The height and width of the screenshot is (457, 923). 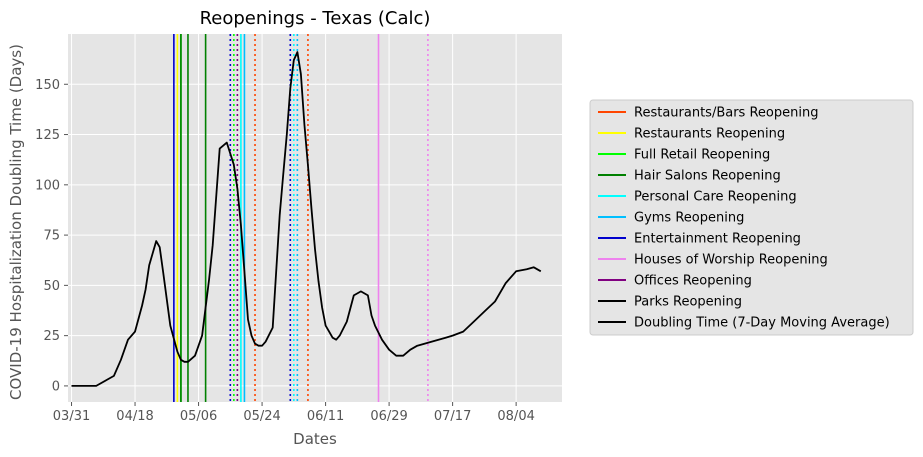 What do you see at coordinates (294, 413) in the screenshot?
I see `x-axis-ticks: 03/31 04/18 05/06 05/24 06/11 06/29 07/17 08/04` at bounding box center [294, 413].